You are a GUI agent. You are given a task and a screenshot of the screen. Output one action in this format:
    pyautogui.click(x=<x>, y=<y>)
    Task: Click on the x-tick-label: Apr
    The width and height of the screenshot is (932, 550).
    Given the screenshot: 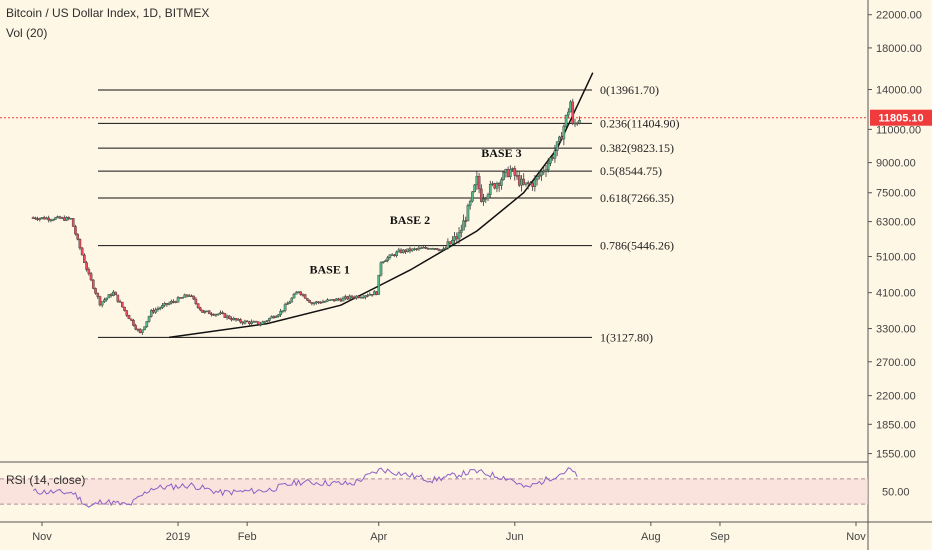 What is the action you would take?
    pyautogui.click(x=378, y=537)
    